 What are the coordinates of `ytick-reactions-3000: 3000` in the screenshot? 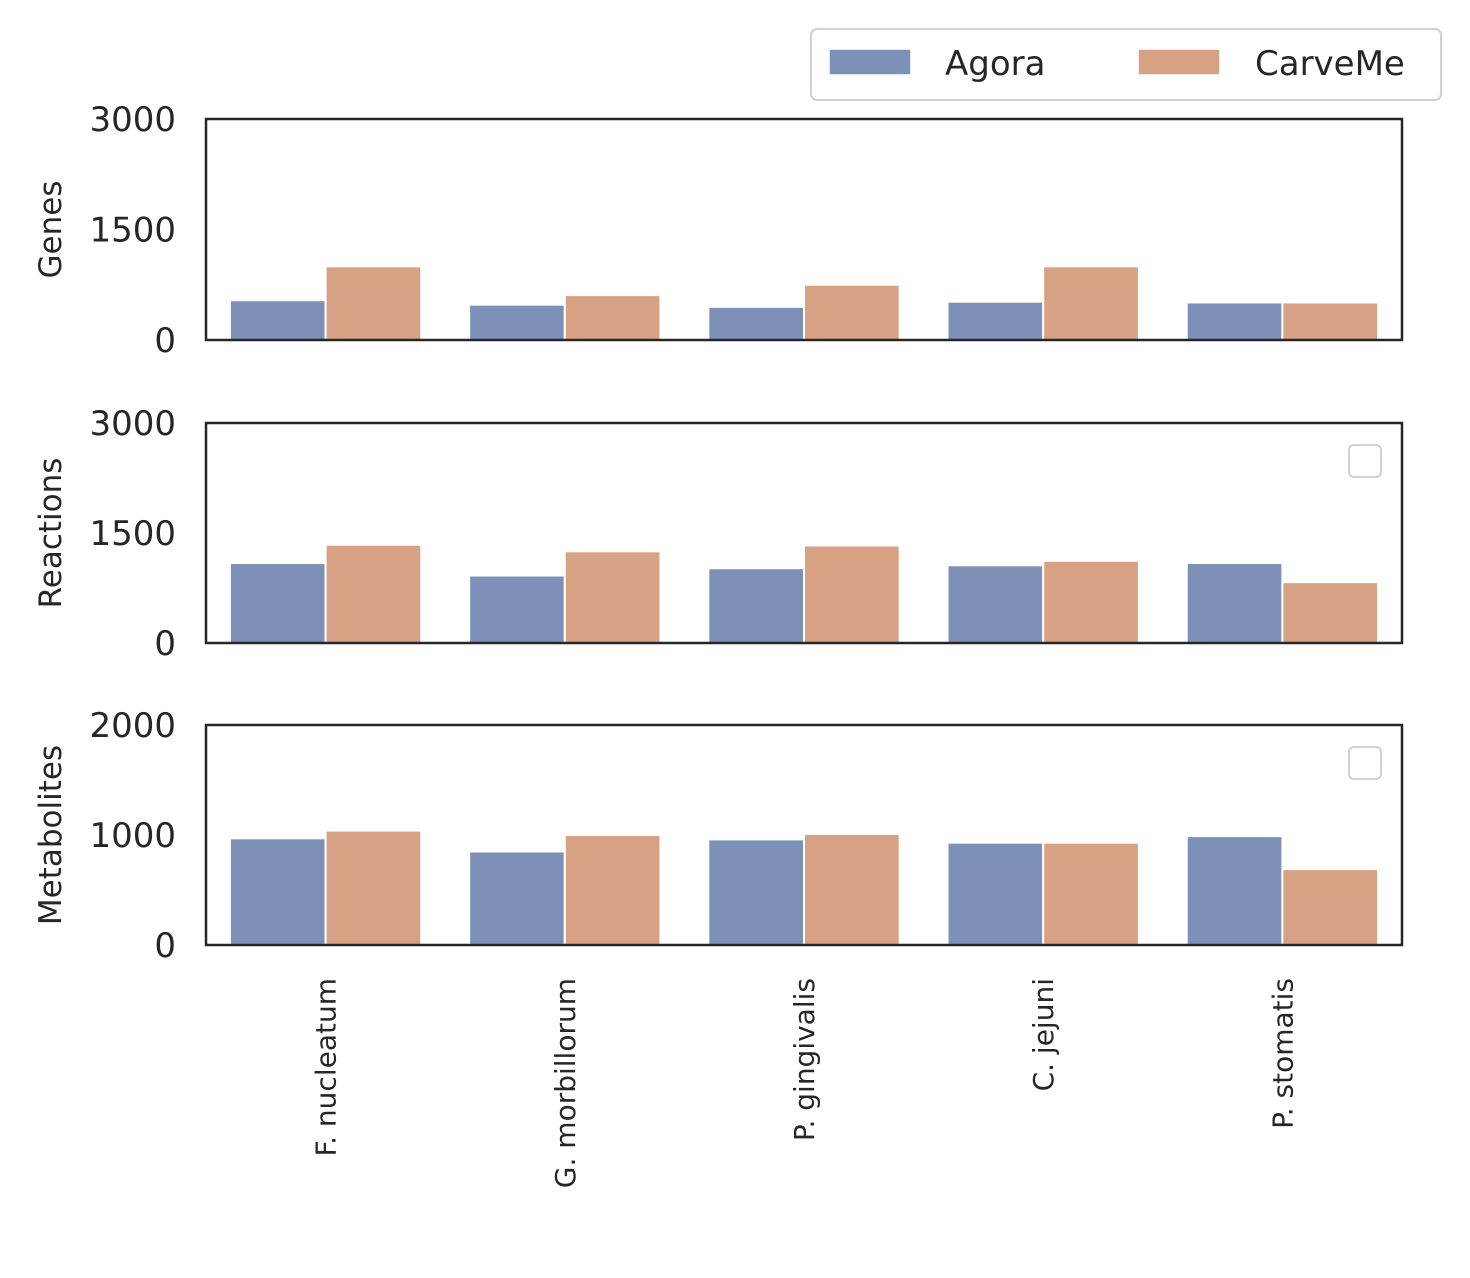 It's located at (132, 424).